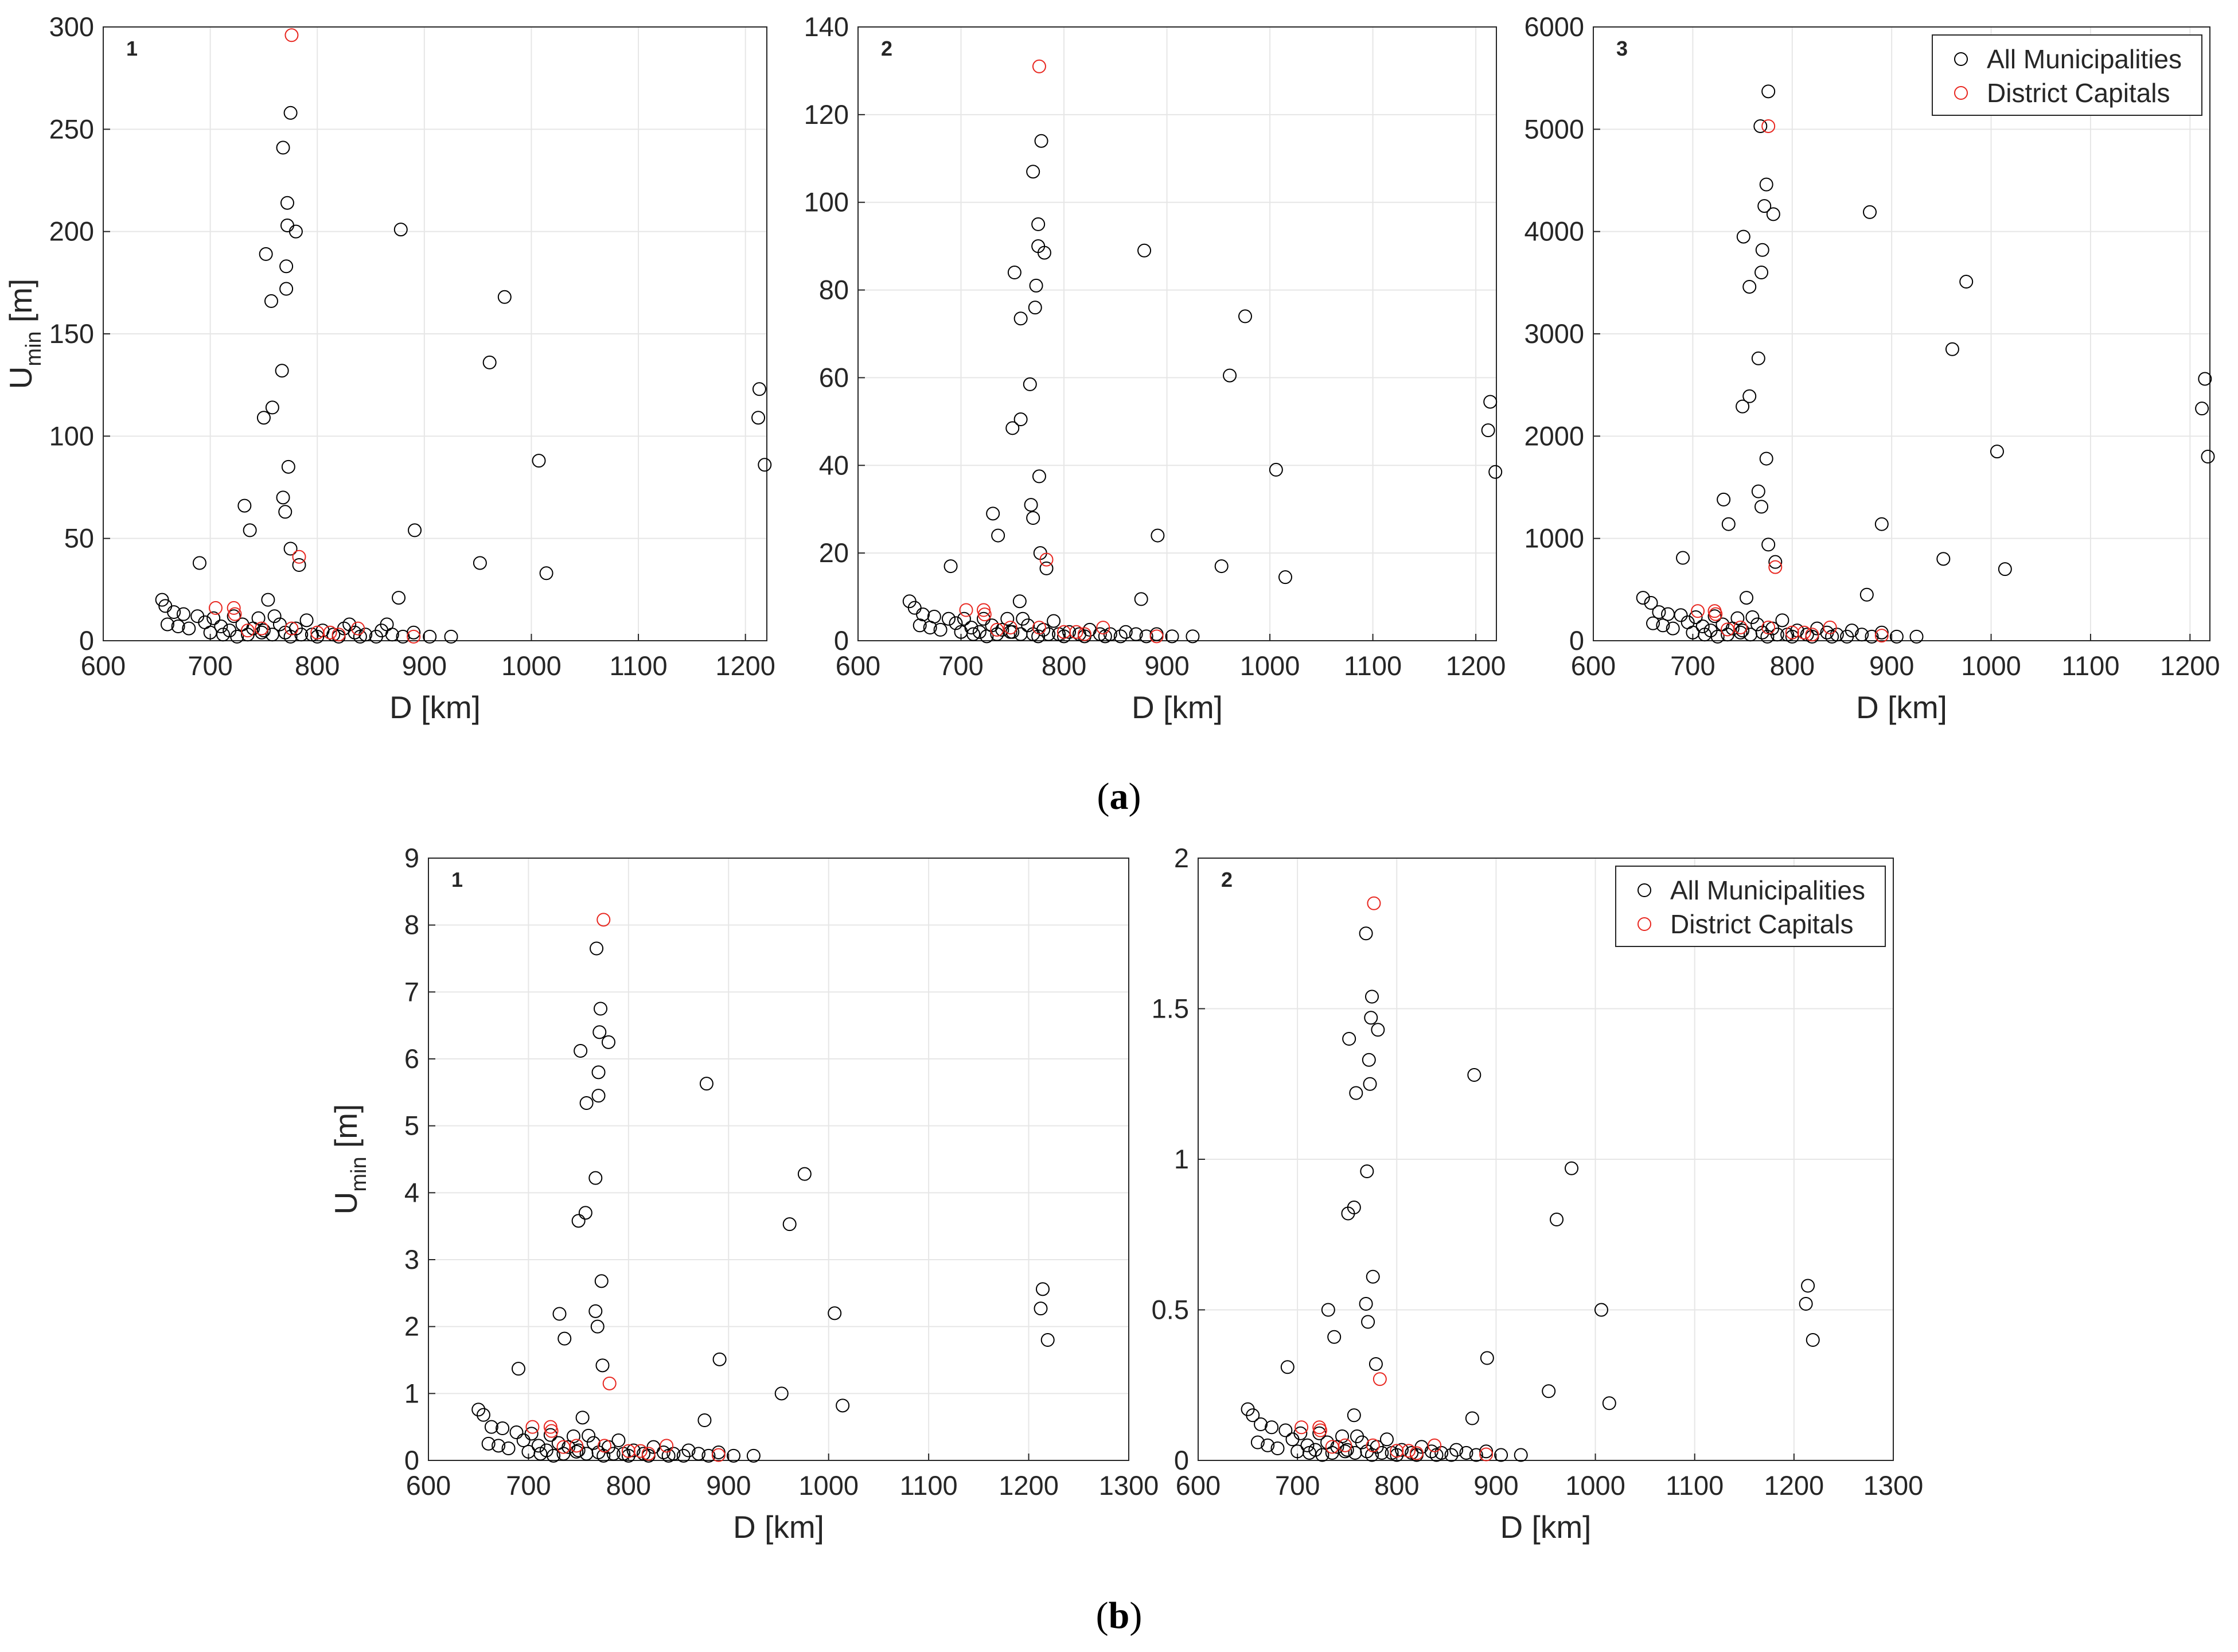 This screenshot has height=1652, width=2238. Describe the element at coordinates (778, 1159) in the screenshot. I see `plot-frame` at that location.